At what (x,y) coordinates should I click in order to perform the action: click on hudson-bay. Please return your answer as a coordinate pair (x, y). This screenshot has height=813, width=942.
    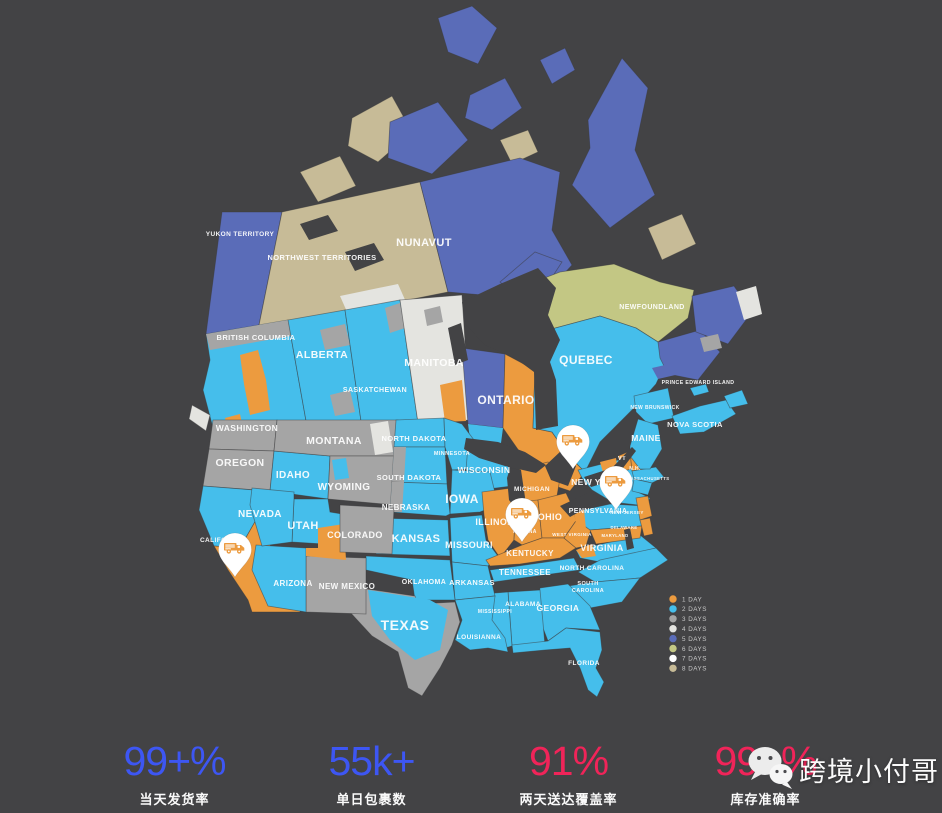
    Looking at the image, I should click on (511, 349).